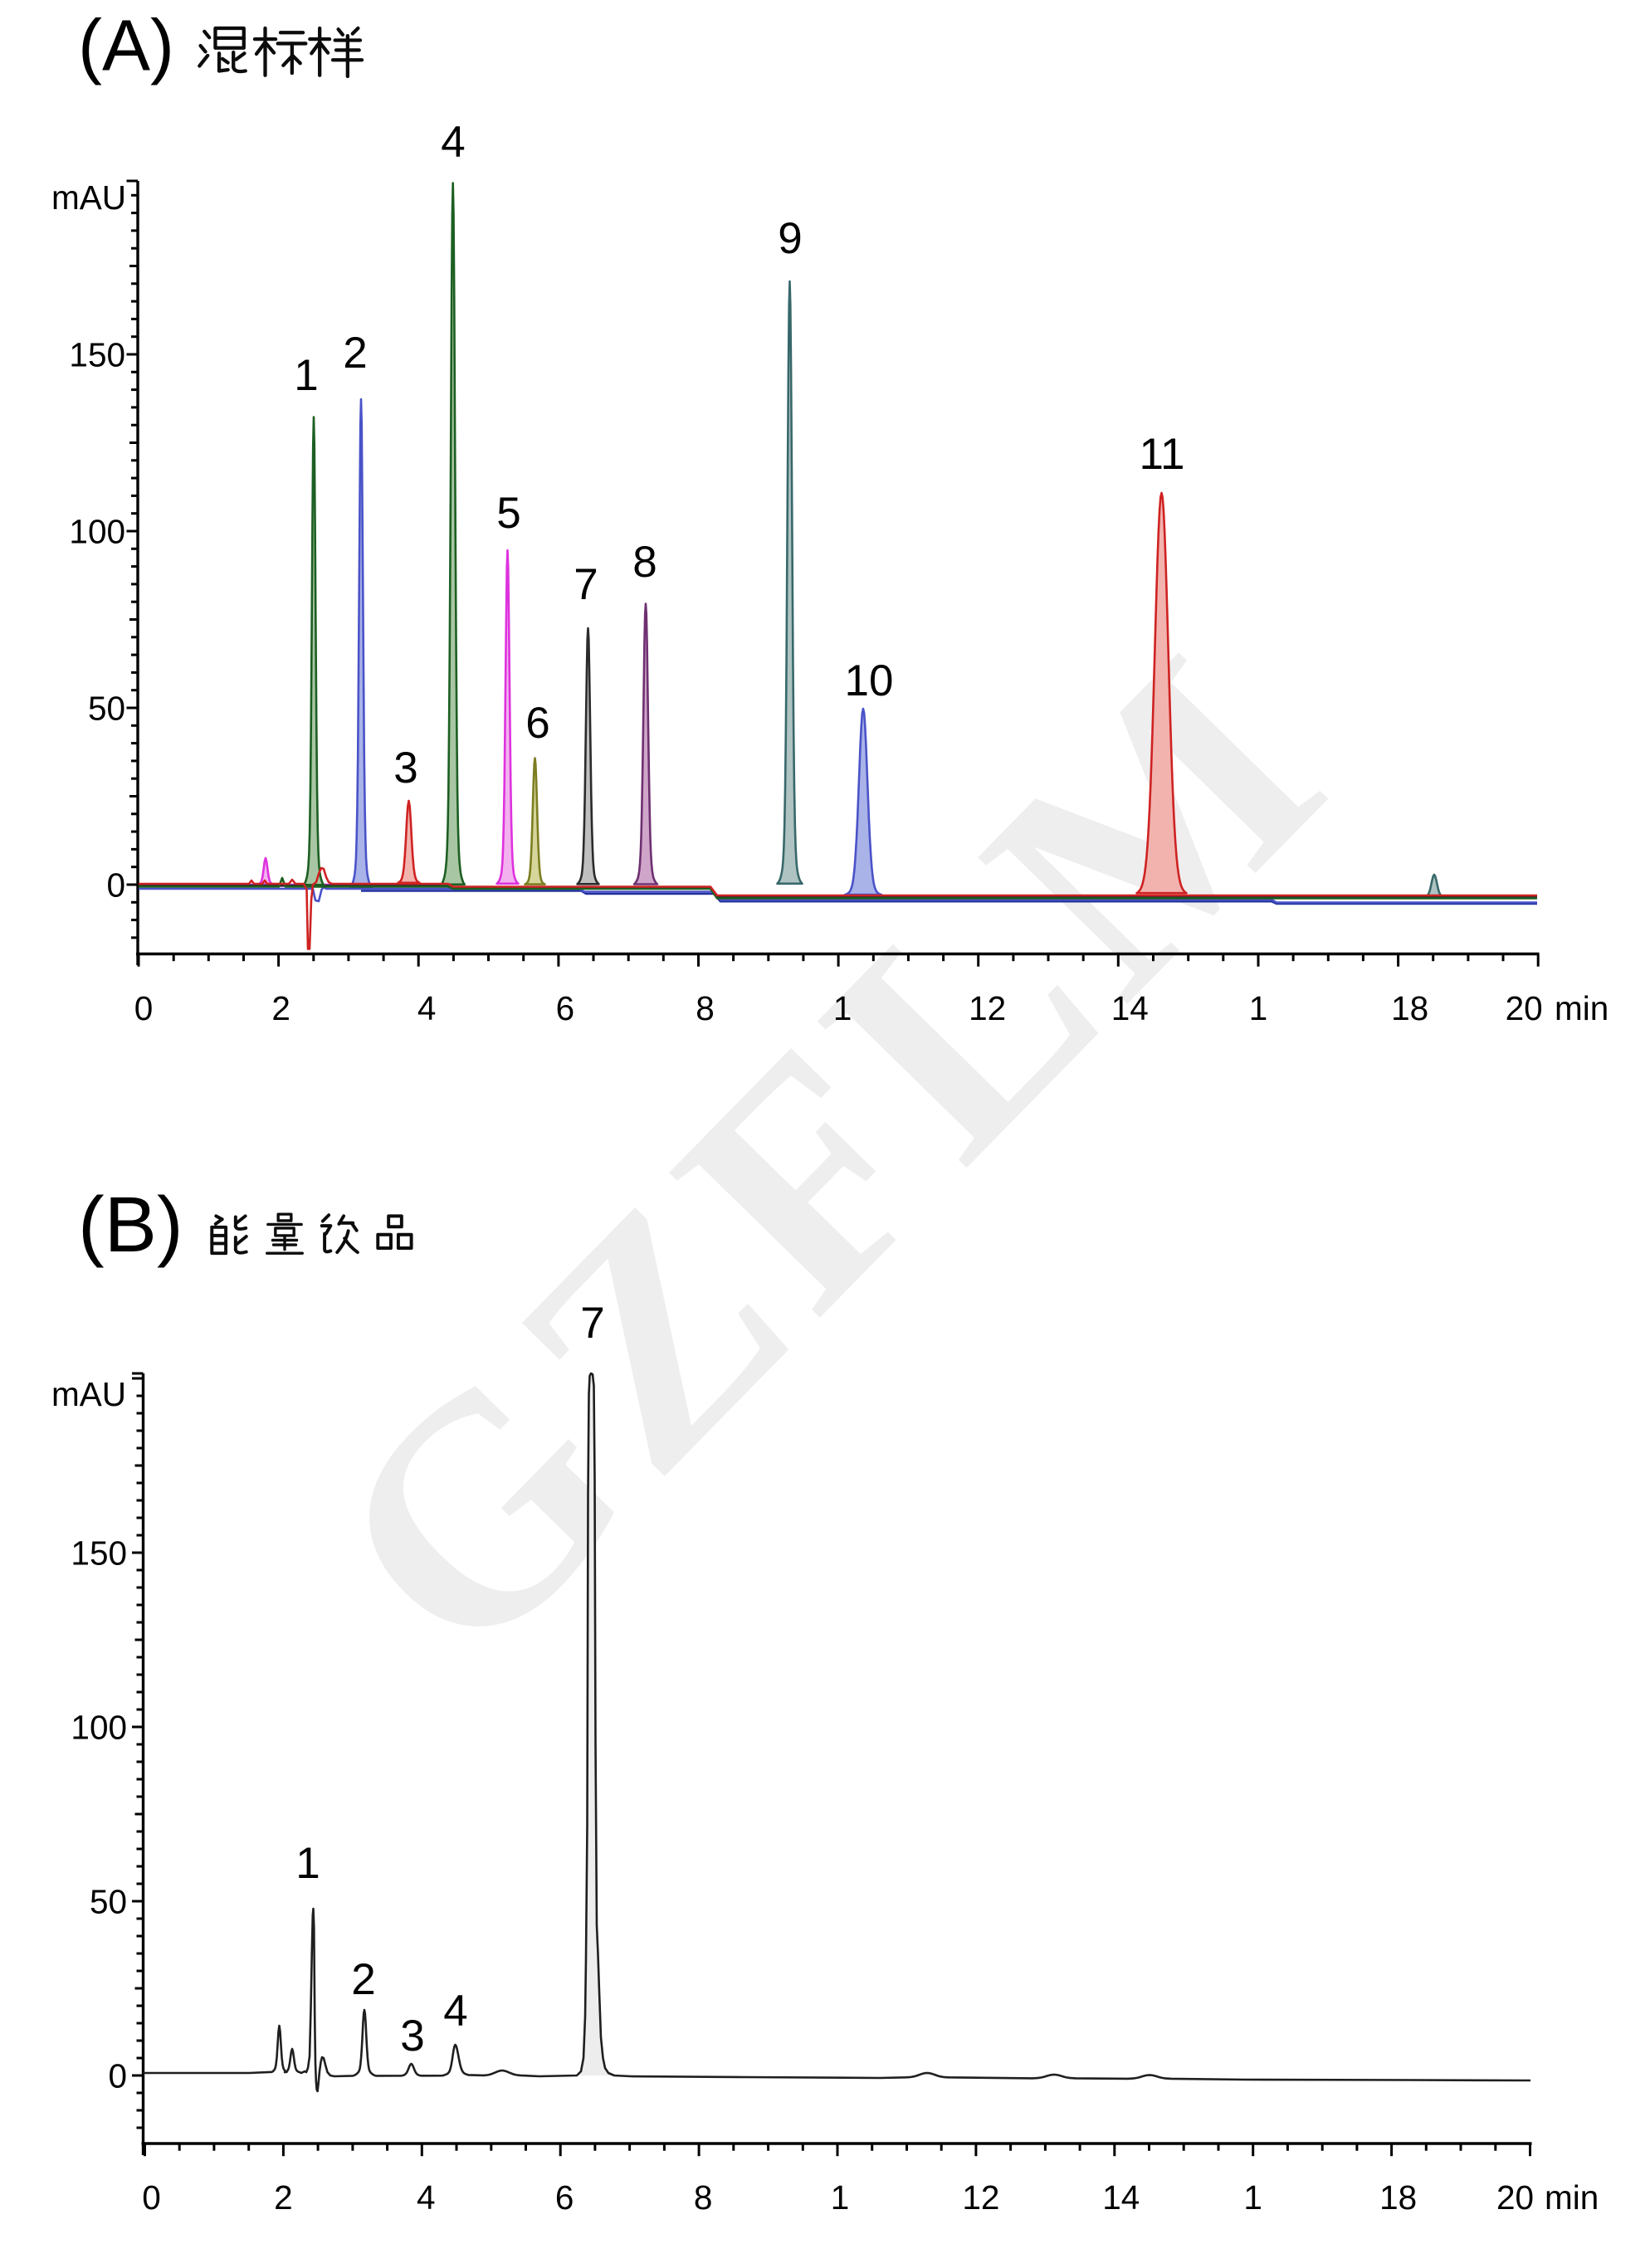 The height and width of the screenshot is (2268, 1650). Describe the element at coordinates (790, 238) in the screenshot. I see `svg-text: 9` at that location.